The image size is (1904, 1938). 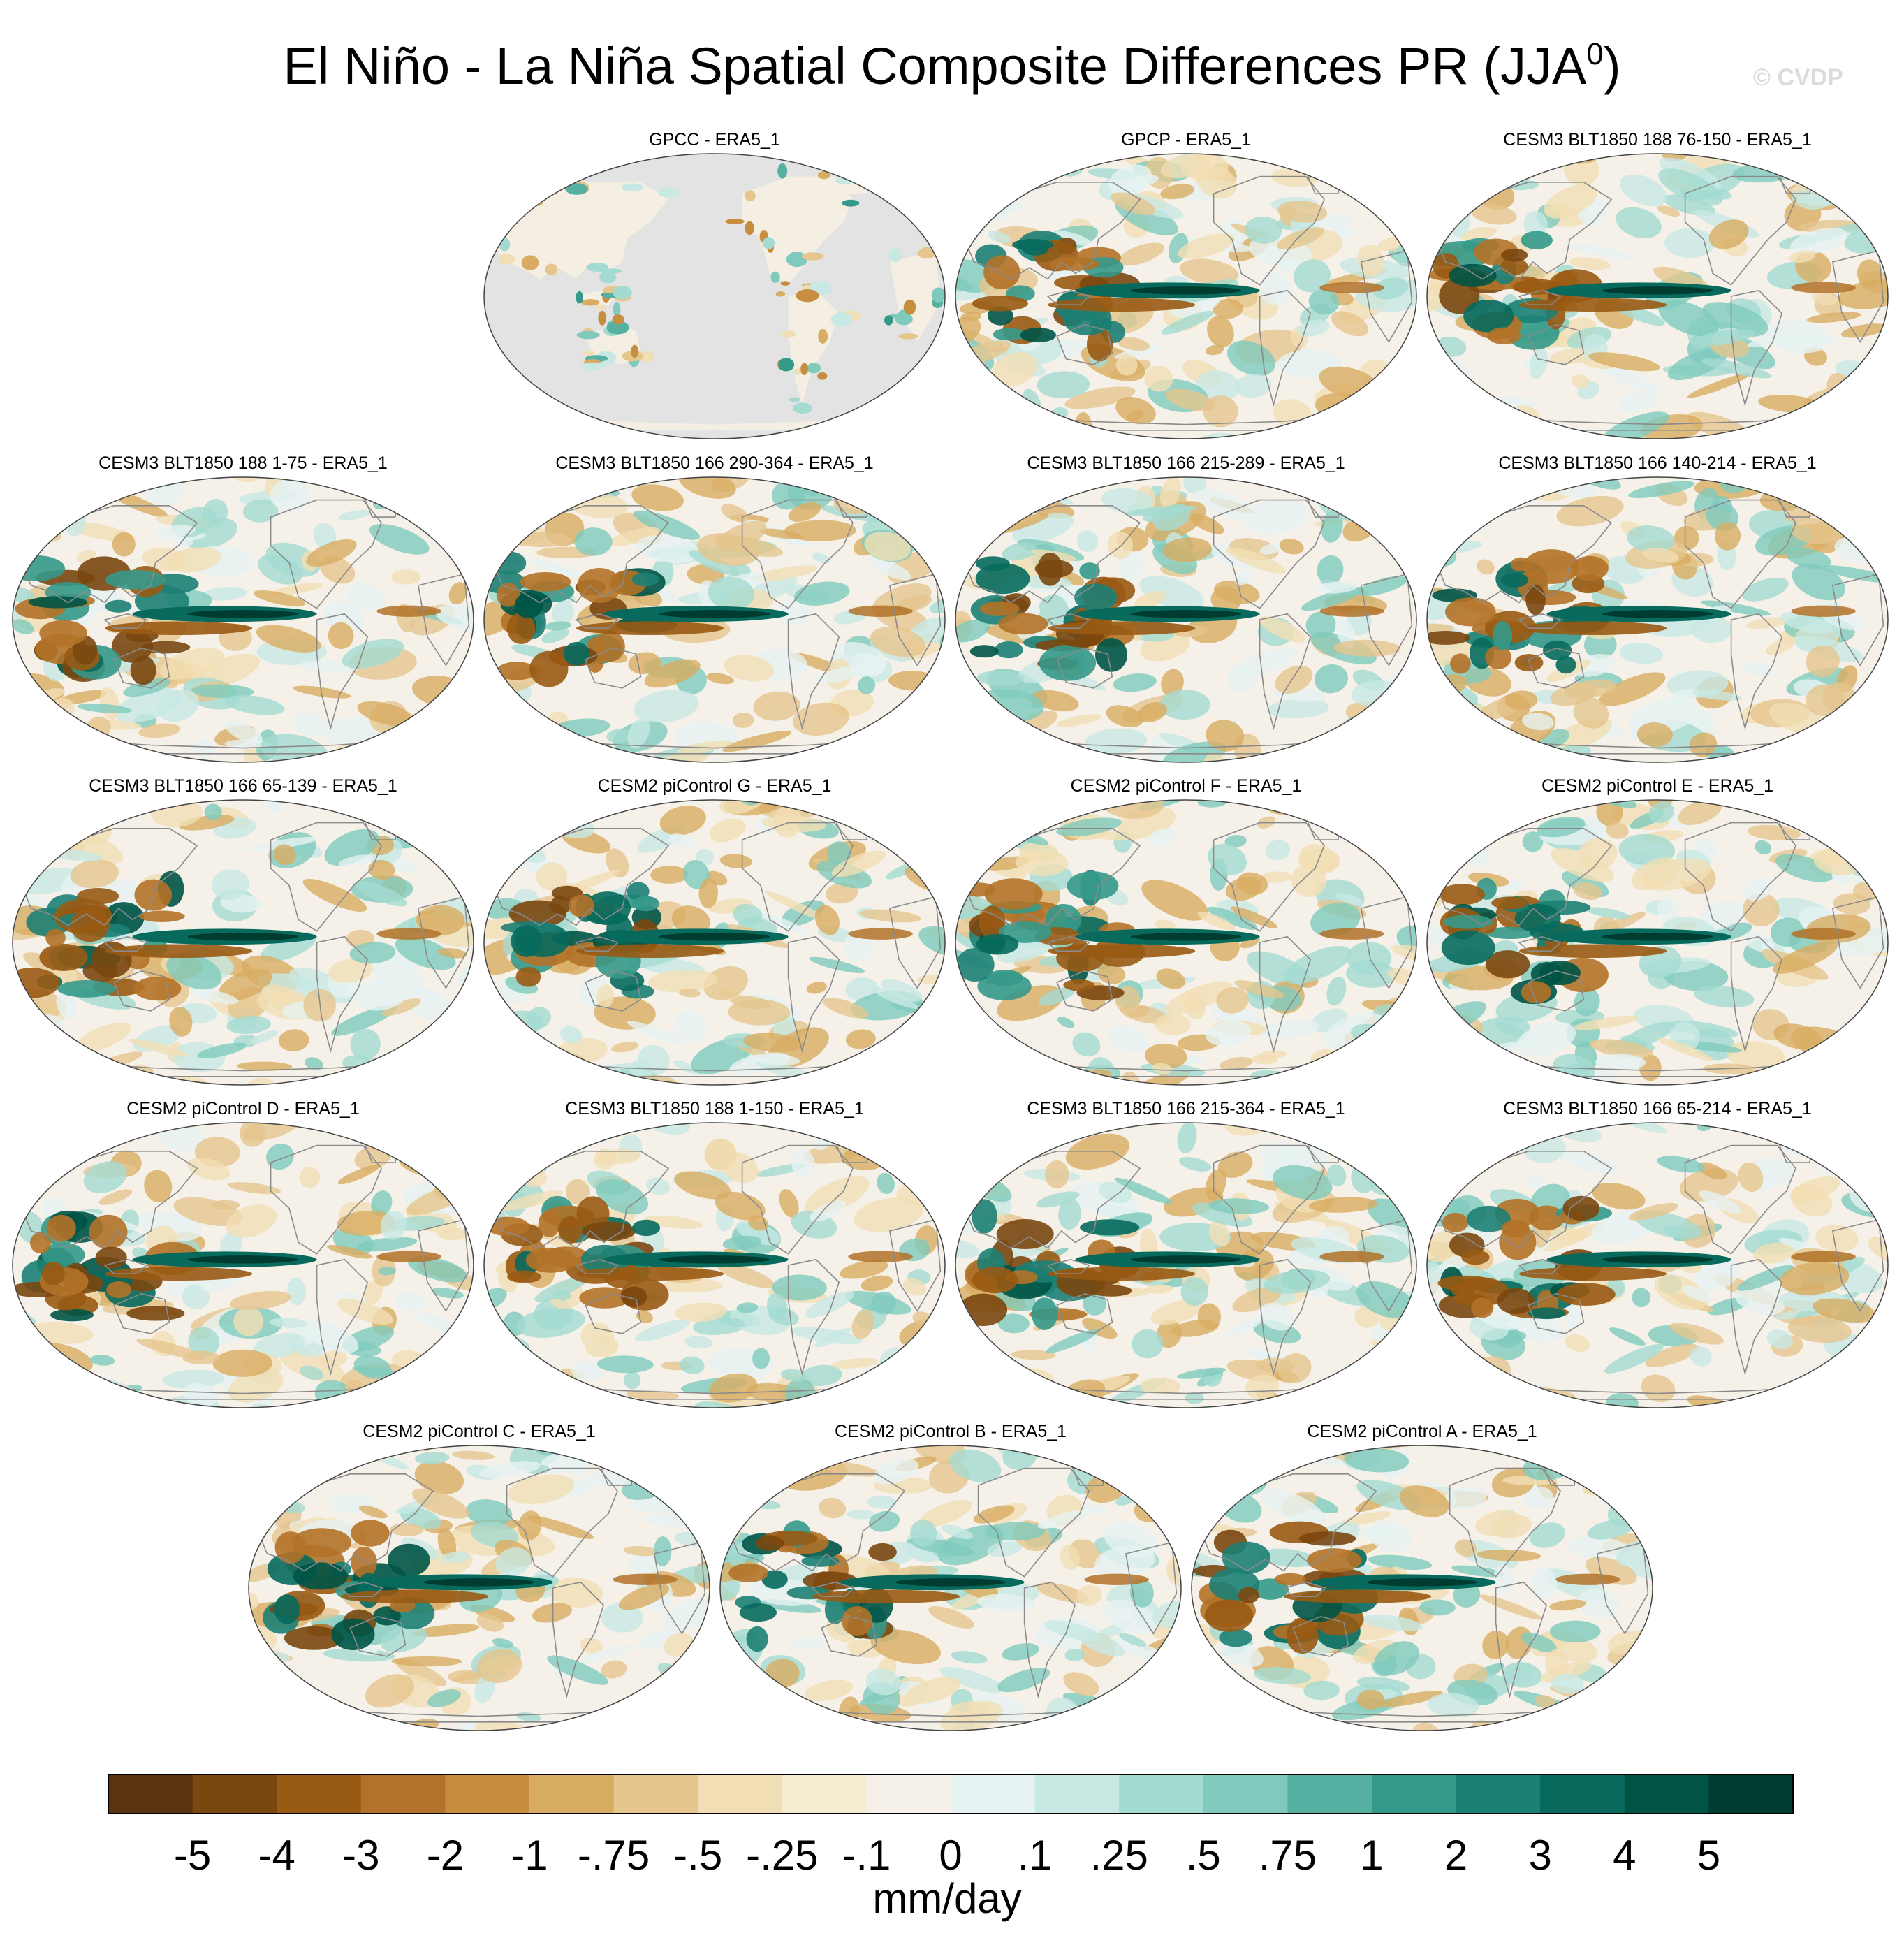 I want to click on panel-4: CESM3 BLT1850 188 1-75 - ERA5_1, so click(x=243, y=630).